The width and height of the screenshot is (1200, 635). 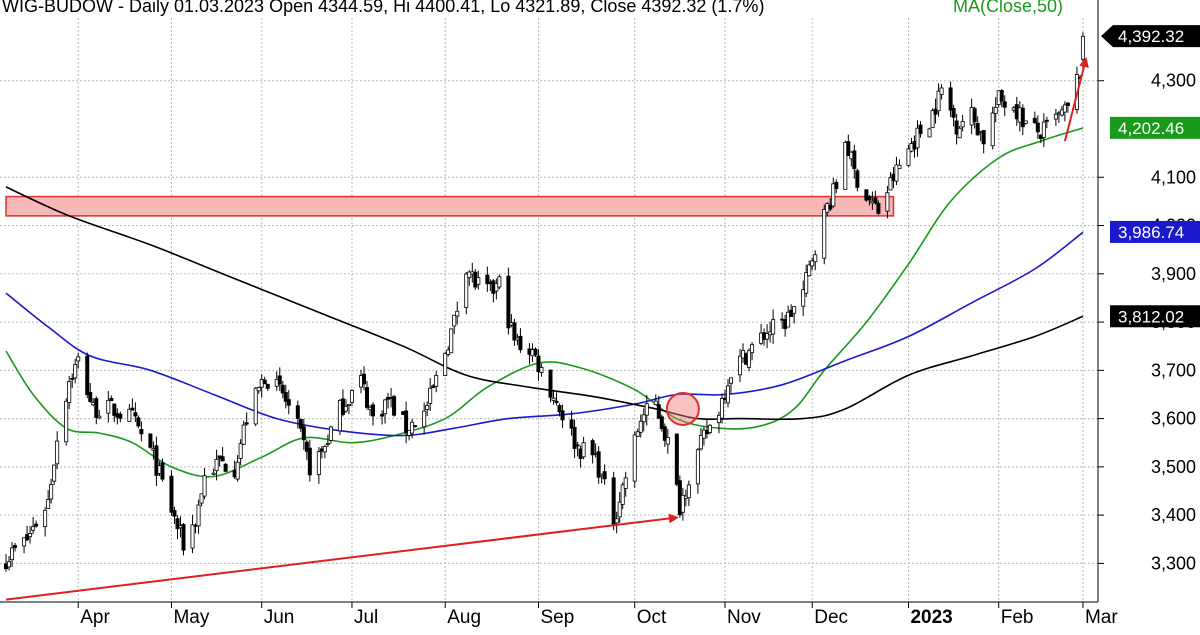 I want to click on x-tick-label: Sep, so click(x=557, y=617).